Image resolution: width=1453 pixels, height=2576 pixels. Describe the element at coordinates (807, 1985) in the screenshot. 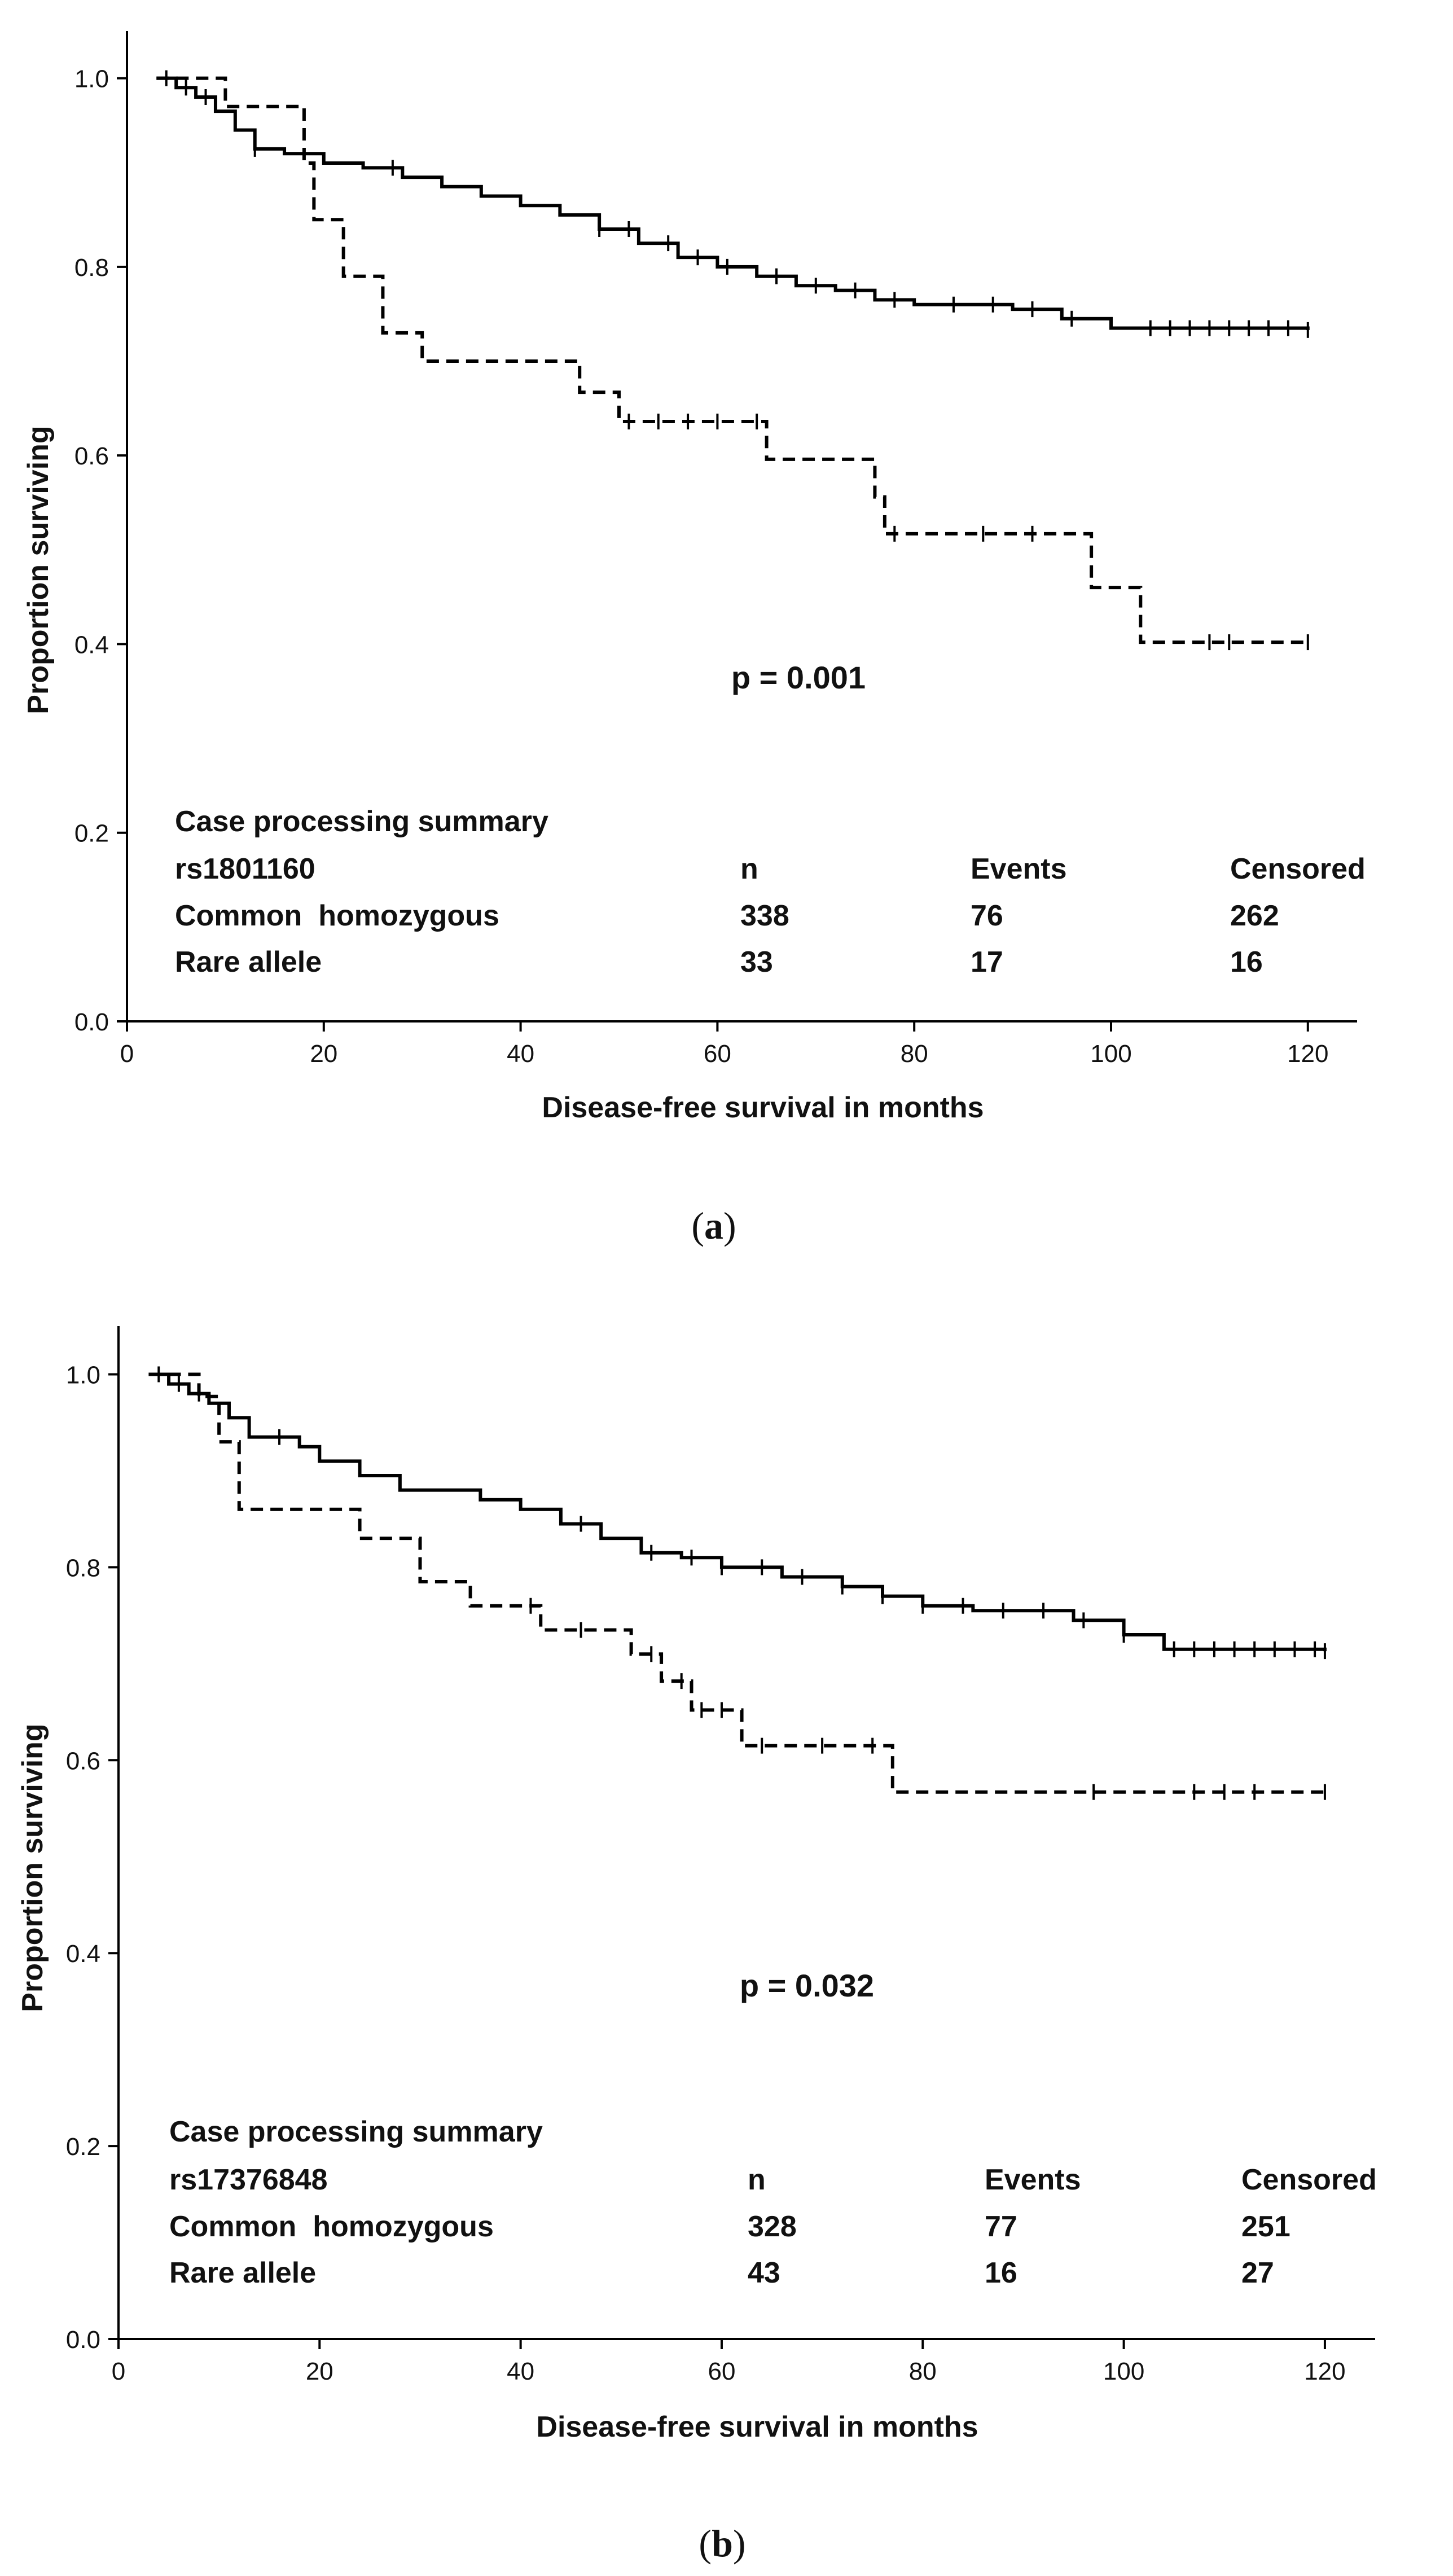

I see `p-value-annotation: p = 0.032` at that location.